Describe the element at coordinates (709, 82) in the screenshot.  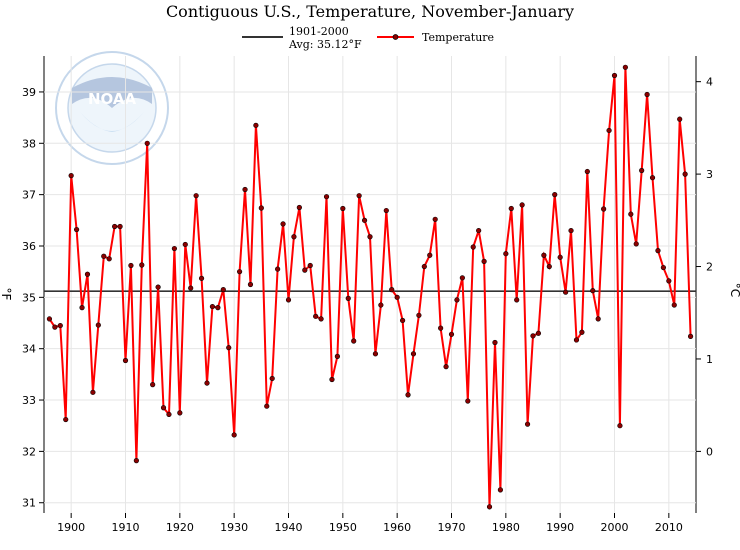
I see `y-right-tick-label: 4` at that location.